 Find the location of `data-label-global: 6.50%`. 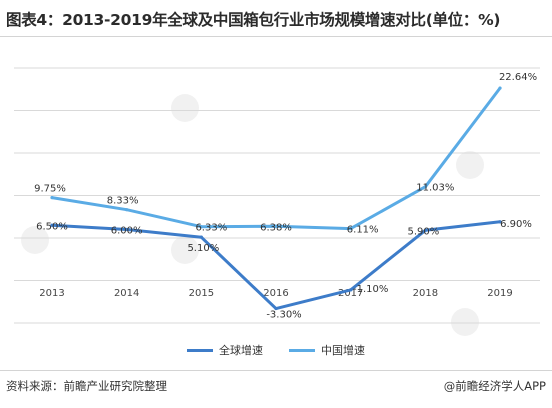

data-label-global: 6.50% is located at coordinates (52, 226).